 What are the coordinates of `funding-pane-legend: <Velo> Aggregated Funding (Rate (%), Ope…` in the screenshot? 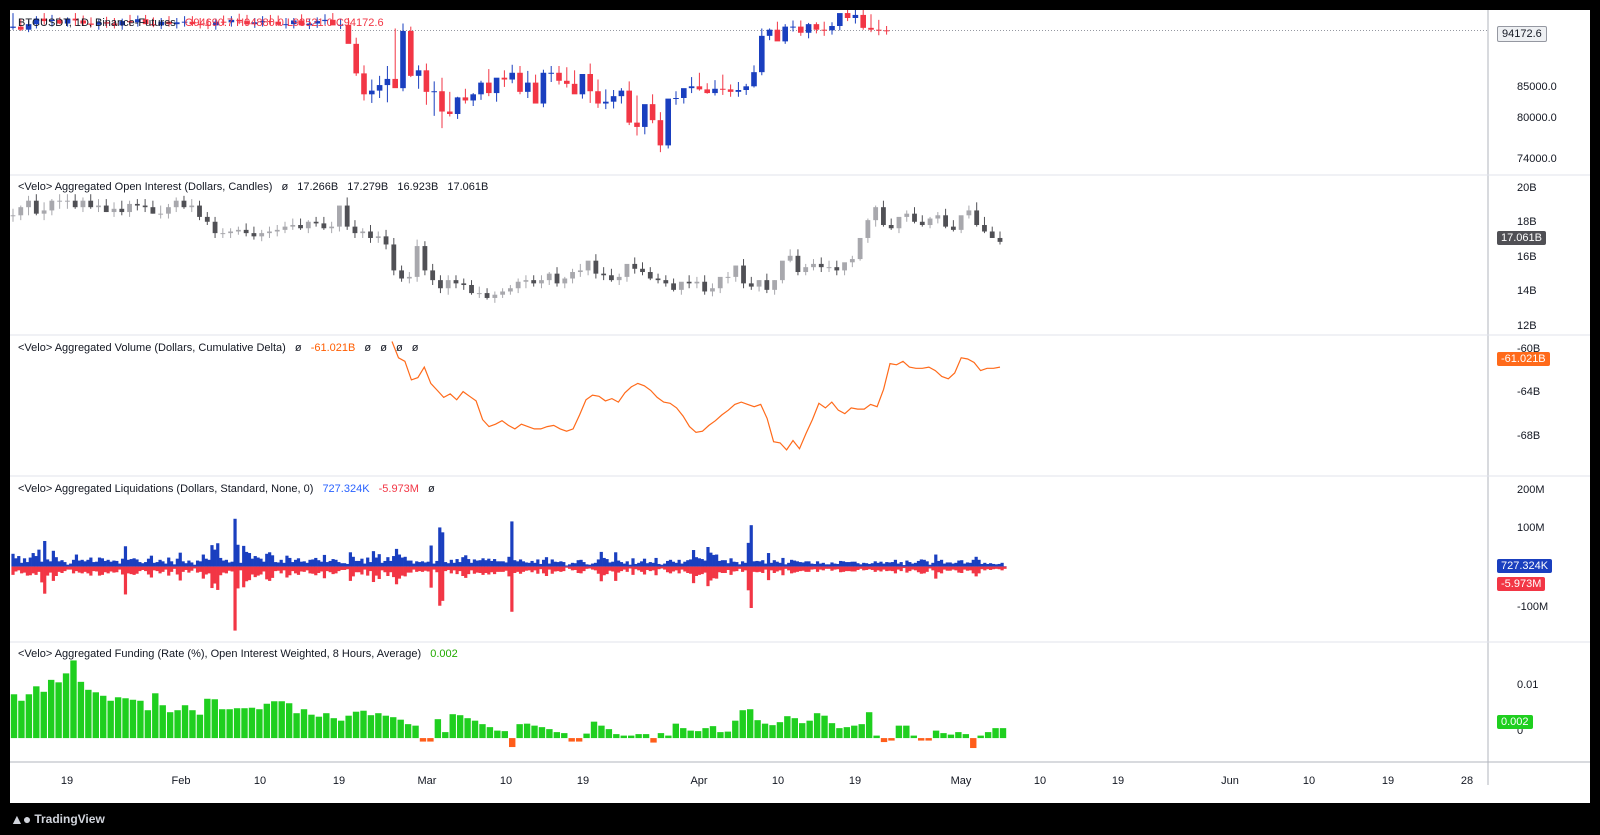 It's located at (241, 654).